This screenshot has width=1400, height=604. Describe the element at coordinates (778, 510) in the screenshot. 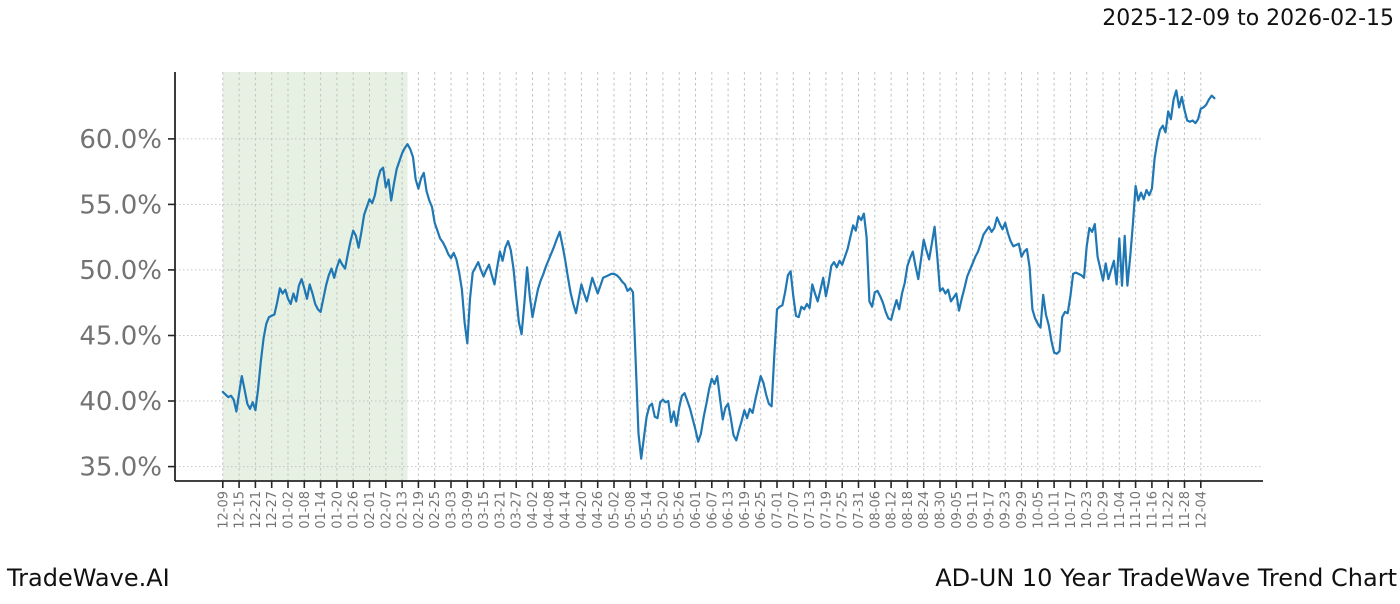

I see `x-tick-label: 07-01` at that location.